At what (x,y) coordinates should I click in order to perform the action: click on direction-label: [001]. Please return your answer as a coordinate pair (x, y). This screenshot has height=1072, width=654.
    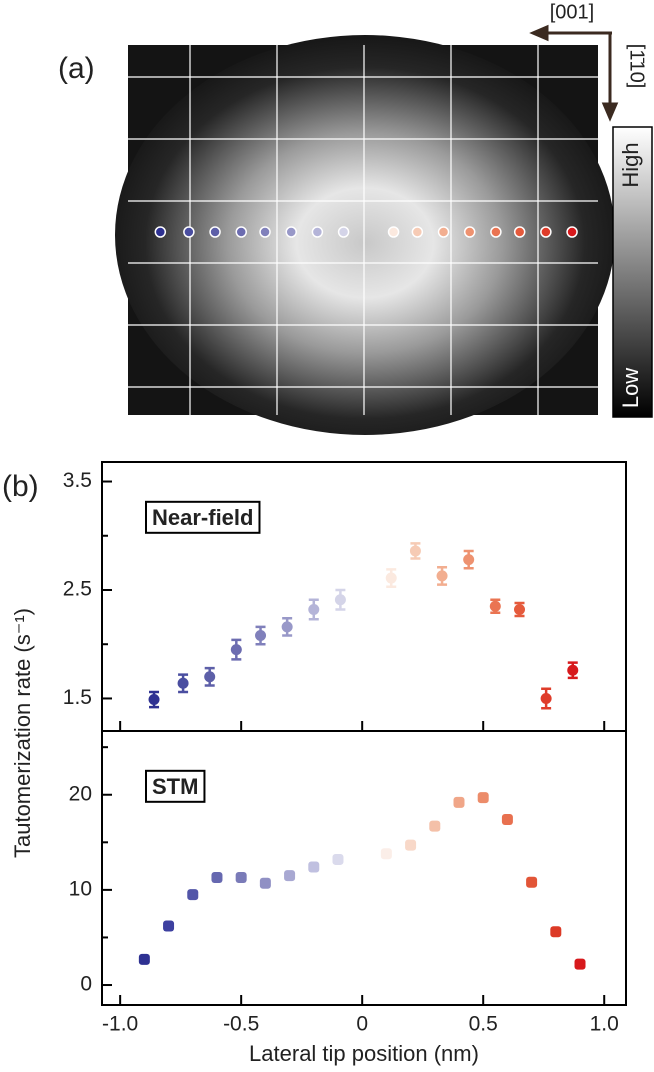
    Looking at the image, I should click on (572, 12).